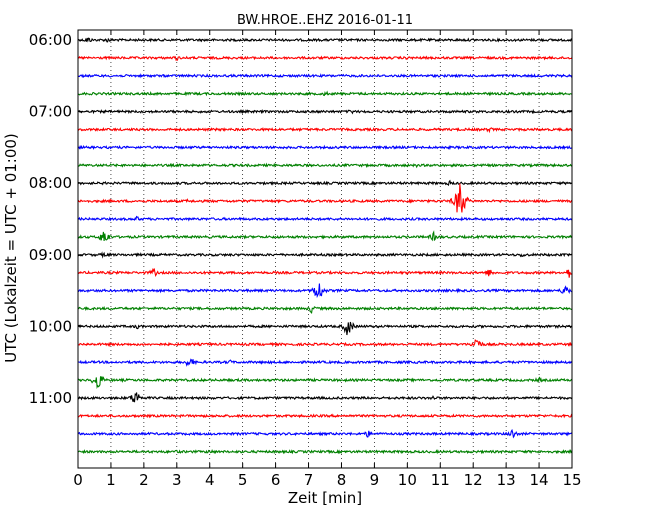  Describe the element at coordinates (325, 20) in the screenshot. I see `chart-title: BW.HROE..EHZ 2016-01-11` at that location.